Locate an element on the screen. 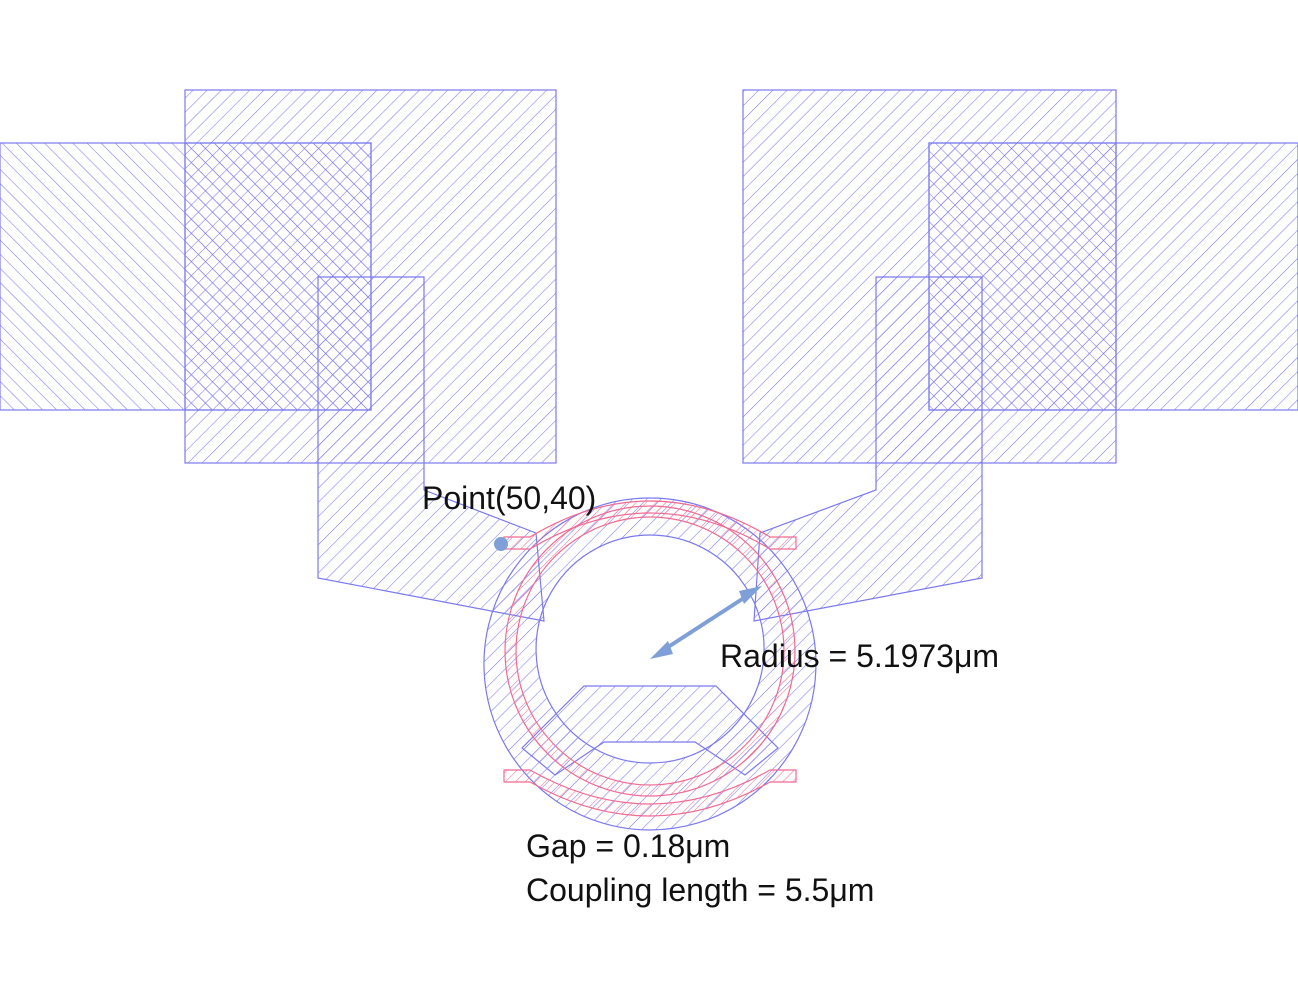 Image resolution: width=1298 pixels, height=1003 pixels. coupling-length-label: Coupling length = 5.5μm is located at coordinates (700, 890).